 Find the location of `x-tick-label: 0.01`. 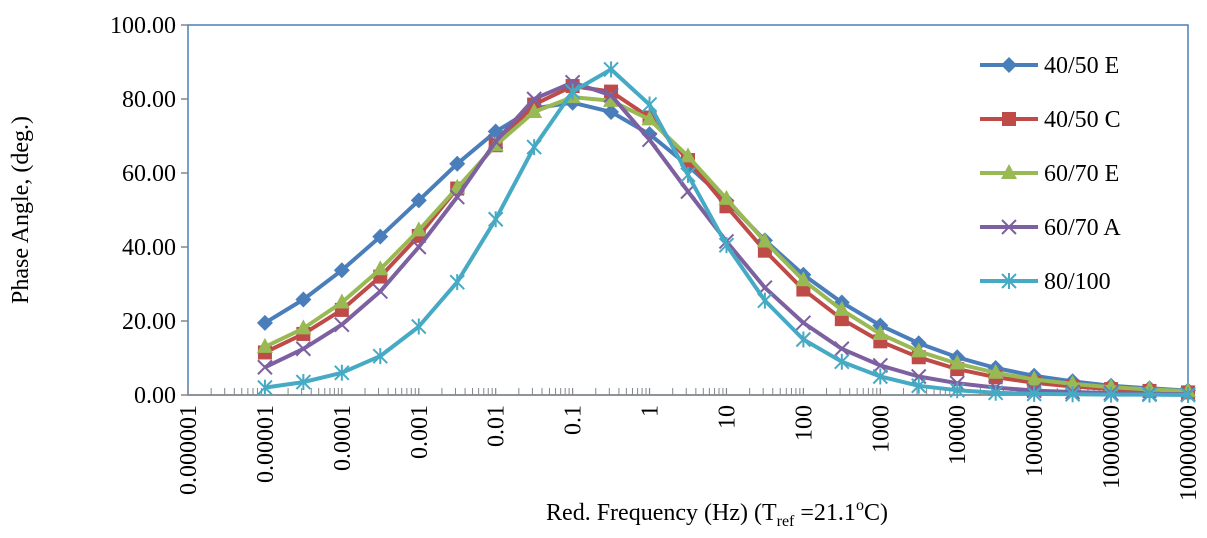

x-tick-label: 0.01 is located at coordinates (497, 426).